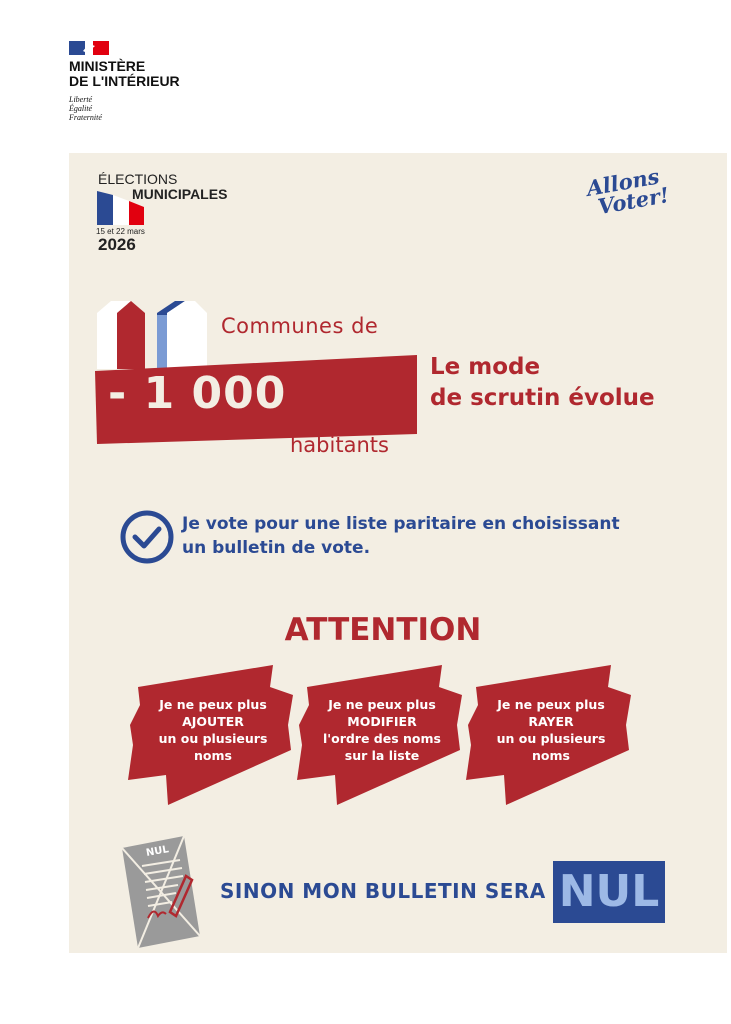 This screenshot has height=1024, width=731. Describe the element at coordinates (382, 755) in the screenshot. I see `ribbon-line: sur la liste` at that location.